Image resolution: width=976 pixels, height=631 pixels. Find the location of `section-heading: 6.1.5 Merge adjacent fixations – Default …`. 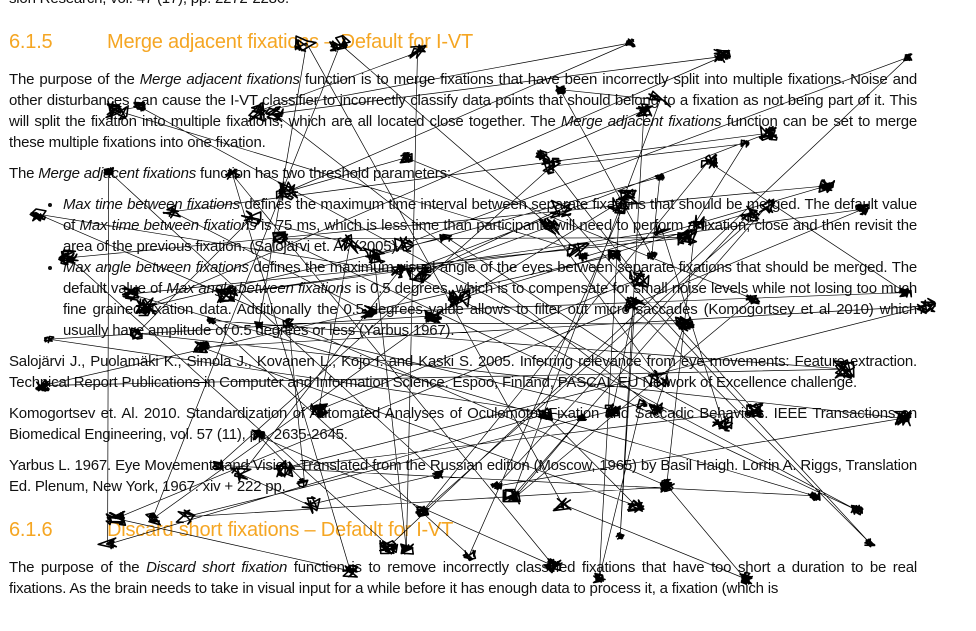

section-heading: 6.1.5 Merge adjacent fixations – Default … is located at coordinates (463, 42).